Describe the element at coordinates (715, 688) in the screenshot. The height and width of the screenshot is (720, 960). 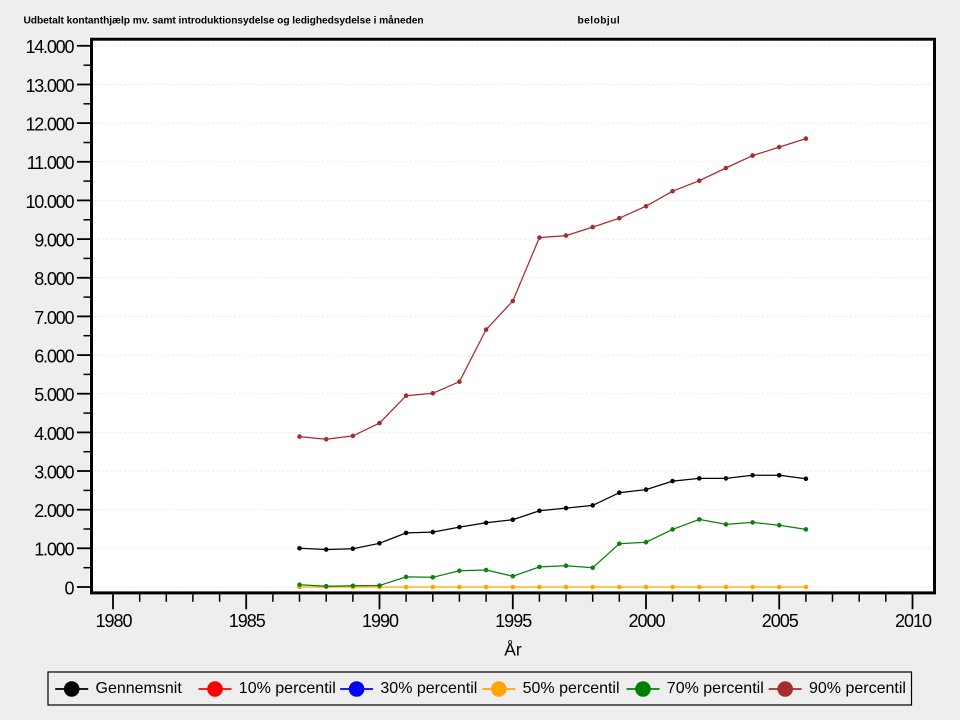
I see `svg-text: 70% percentil` at that location.